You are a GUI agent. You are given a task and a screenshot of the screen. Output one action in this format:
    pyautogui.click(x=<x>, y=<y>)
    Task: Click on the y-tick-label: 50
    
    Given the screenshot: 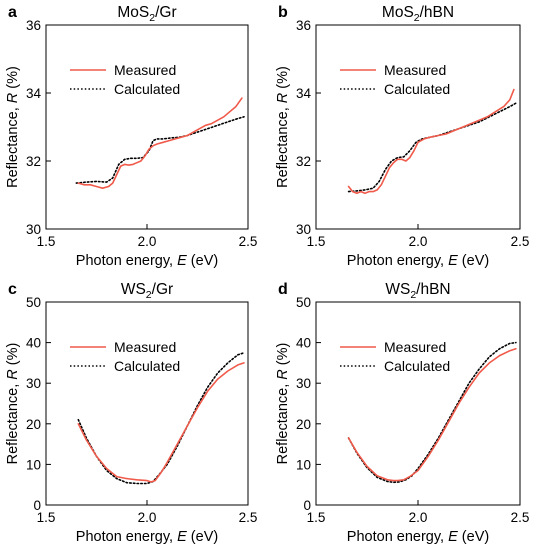 What is the action you would take?
    pyautogui.click(x=303, y=302)
    